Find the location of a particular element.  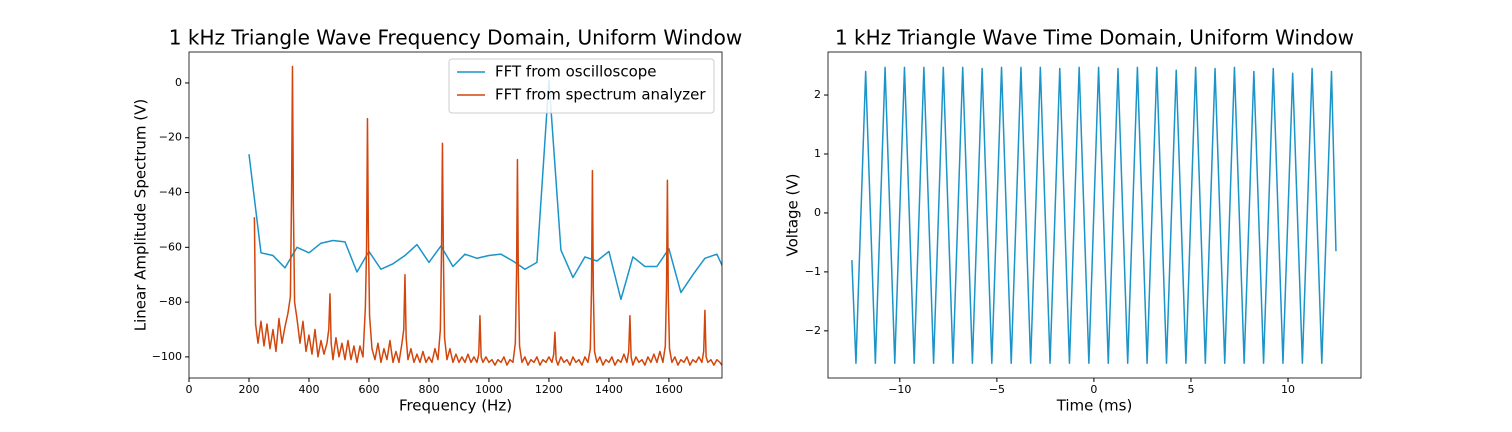

y-tick-label: −1 is located at coordinates (813, 271).